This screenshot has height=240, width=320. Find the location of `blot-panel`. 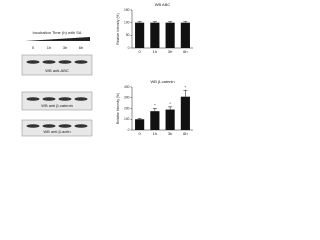

blot-panel is located at coordinates (57, 95).